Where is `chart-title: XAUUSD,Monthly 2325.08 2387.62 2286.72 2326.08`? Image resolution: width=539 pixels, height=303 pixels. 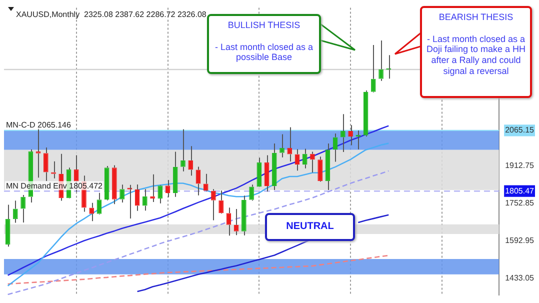 chart-title: XAUUSD,Monthly 2325.08 2387.62 2286.72 2326.08 is located at coordinates (111, 15).